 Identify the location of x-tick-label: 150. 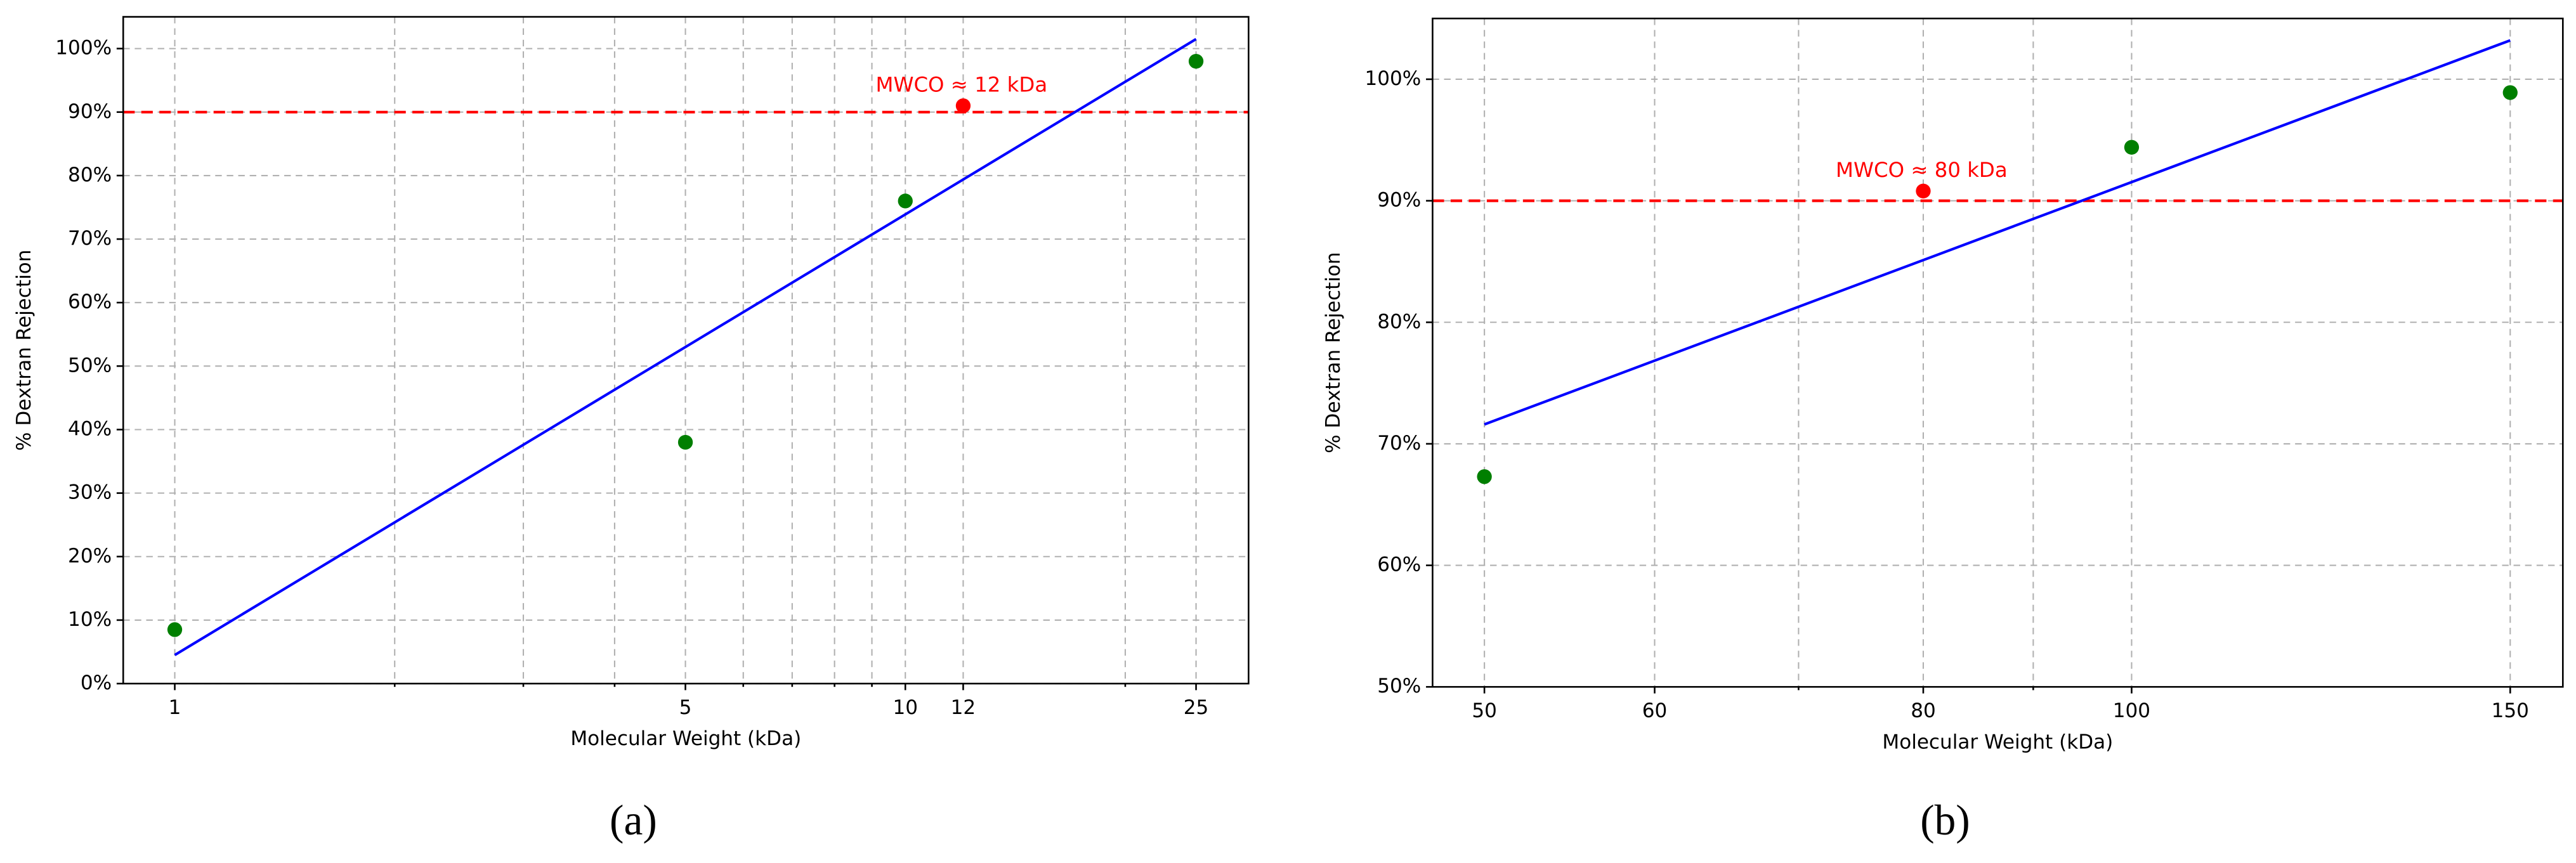
(2511, 710).